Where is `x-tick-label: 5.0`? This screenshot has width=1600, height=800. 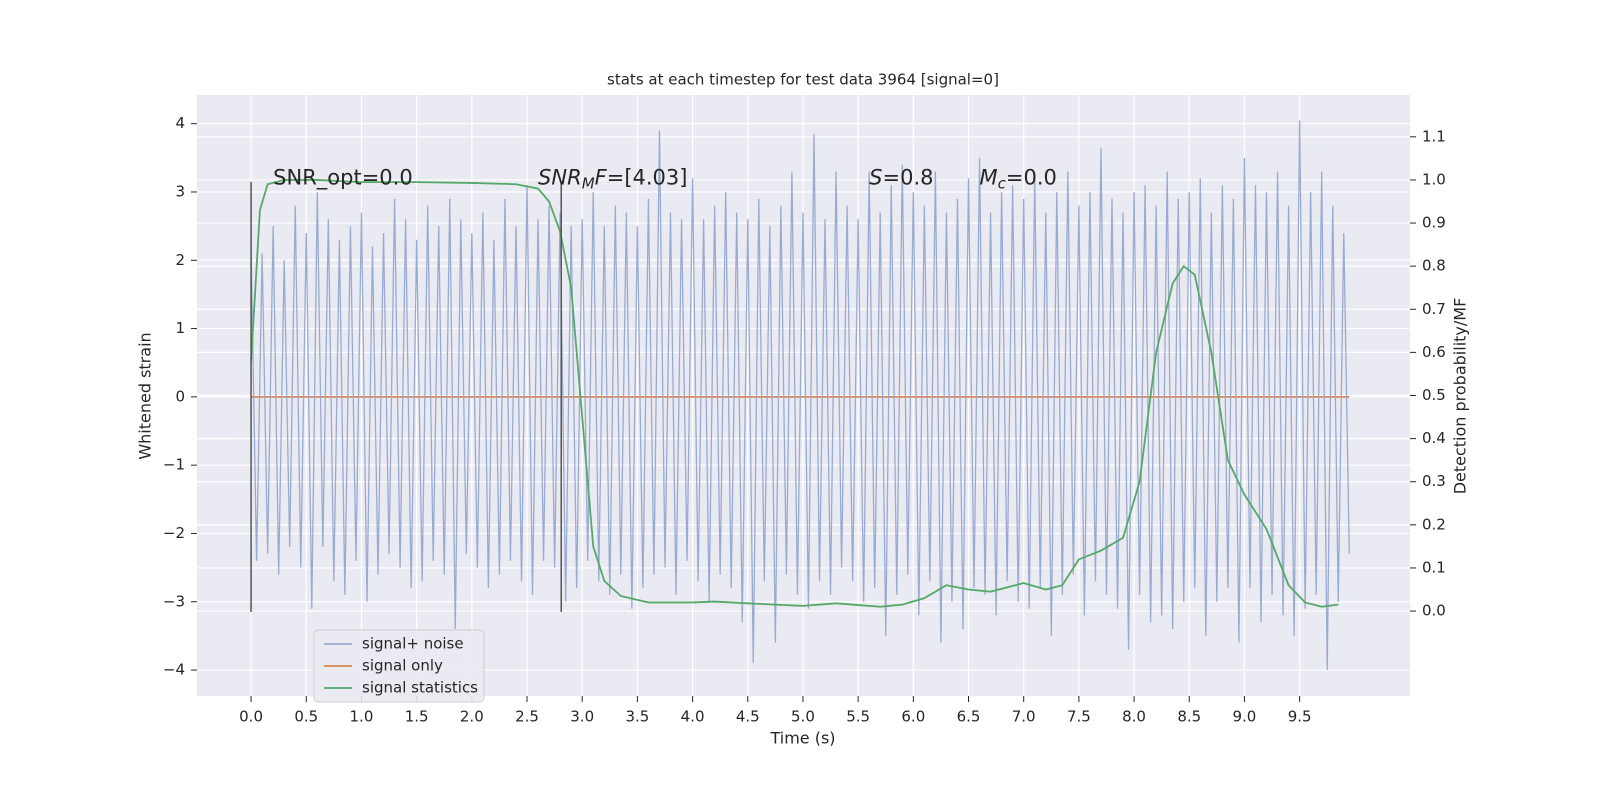 x-tick-label: 5.0 is located at coordinates (803, 717).